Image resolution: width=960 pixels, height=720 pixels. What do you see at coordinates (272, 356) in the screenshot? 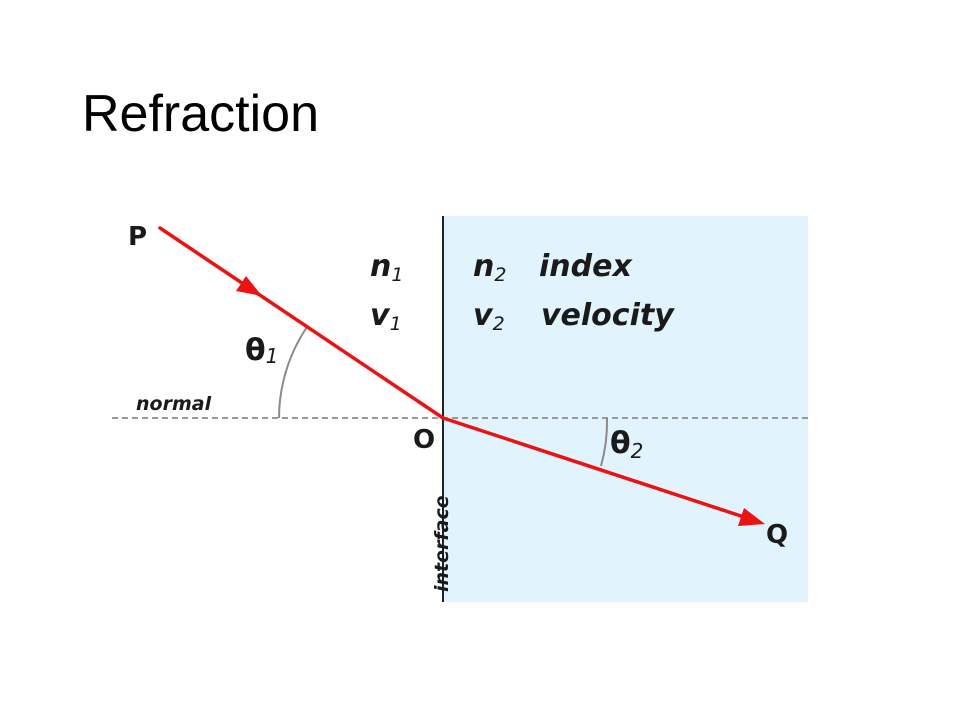
I see `theta1-sub: 1` at bounding box center [272, 356].